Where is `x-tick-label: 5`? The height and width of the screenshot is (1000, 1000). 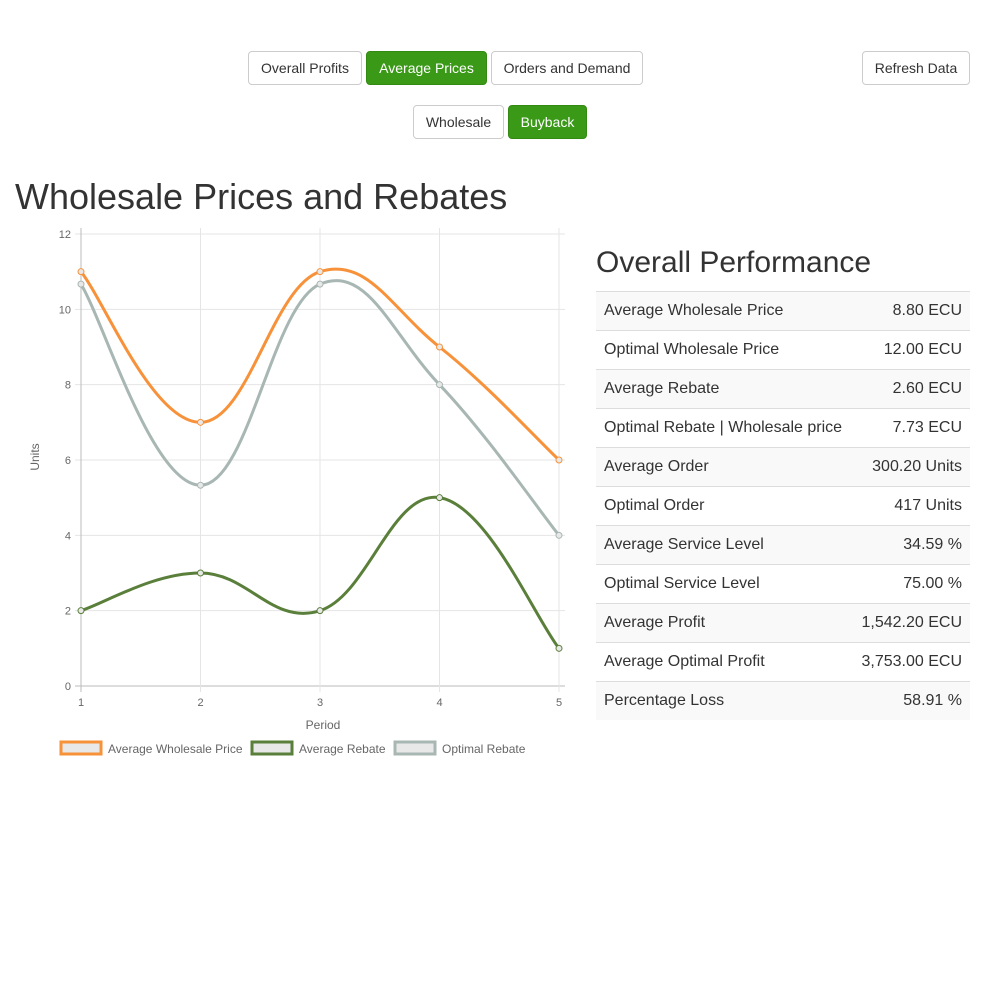
x-tick-label: 5 is located at coordinates (559, 703).